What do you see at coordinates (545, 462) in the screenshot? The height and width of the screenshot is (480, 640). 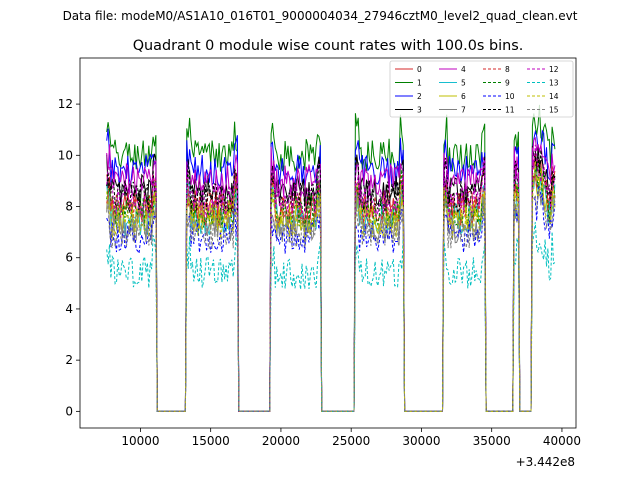 I see `x-offset-label: +3.442e8` at bounding box center [545, 462].